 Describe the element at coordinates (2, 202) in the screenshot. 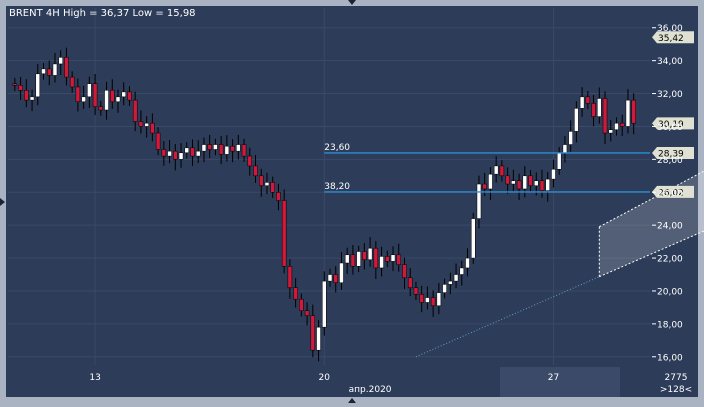

I see `scroll-left-arrow-icon` at that location.